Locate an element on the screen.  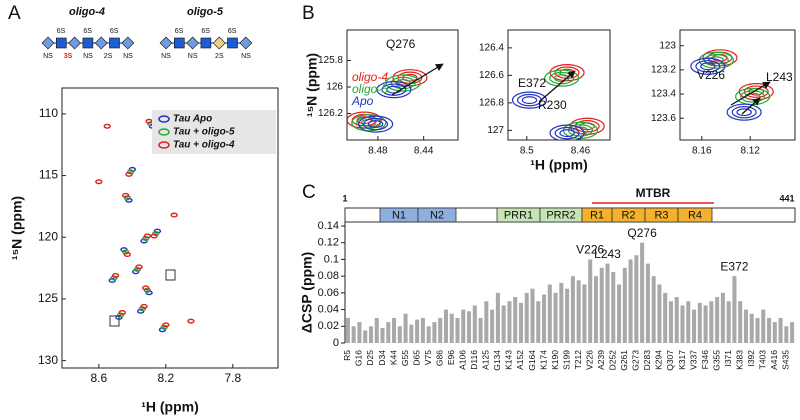
y-tick-label: 125.8 is located at coordinates (330, 60).